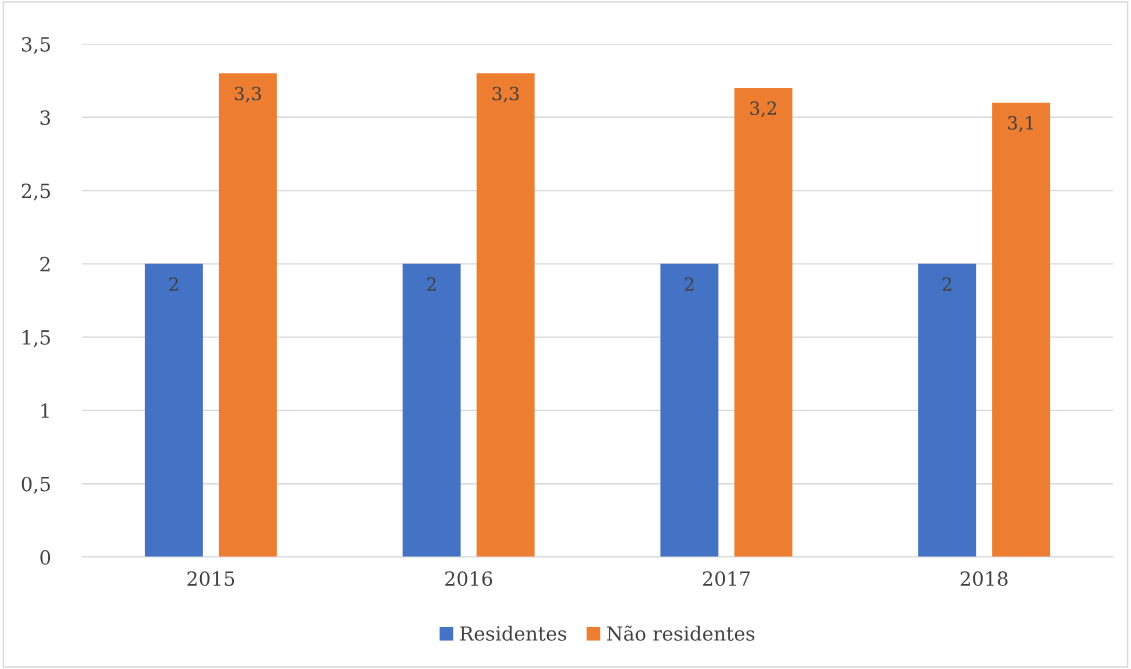 This screenshot has width=1131, height=669. Describe the element at coordinates (45, 117) in the screenshot. I see `y-tick-label: 3` at that location.